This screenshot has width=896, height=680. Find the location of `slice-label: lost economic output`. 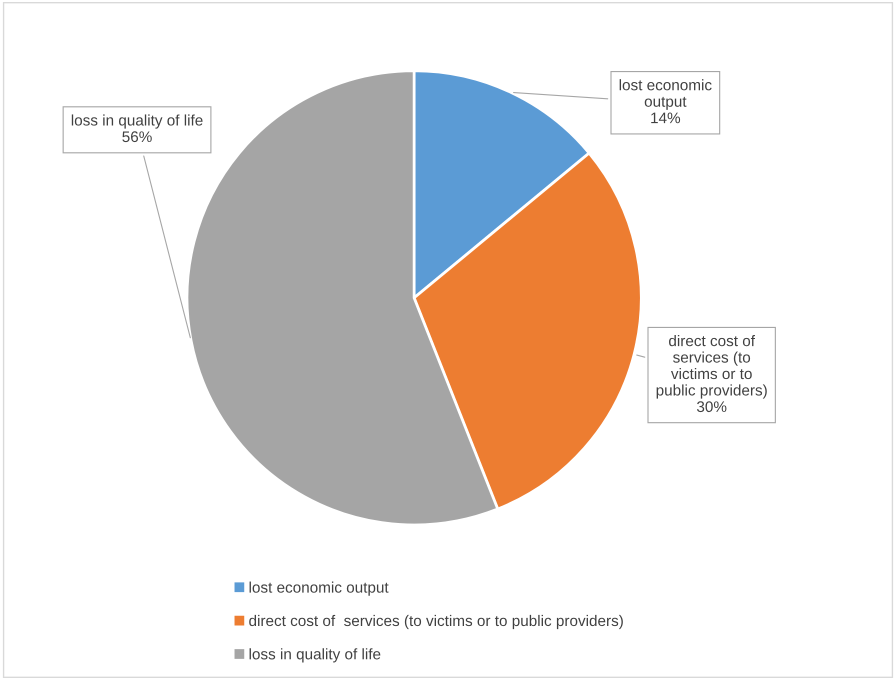

slice-label: lost economic output is located at coordinates (666, 94).